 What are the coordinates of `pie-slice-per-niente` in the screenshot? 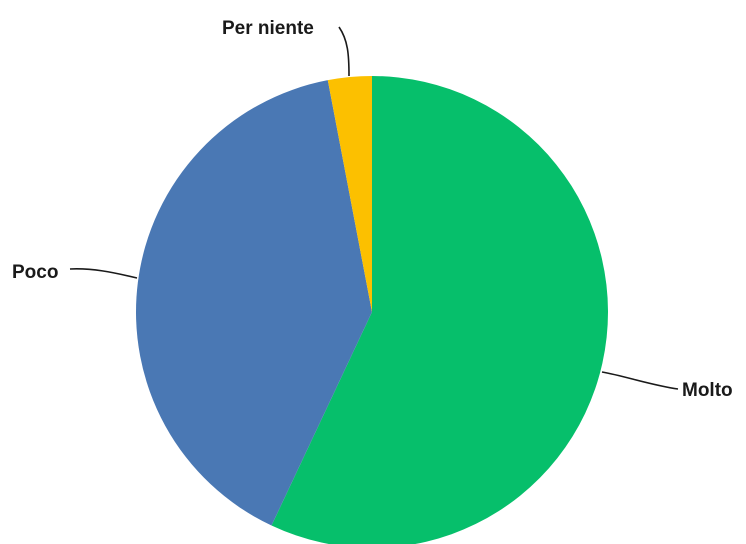 It's located at (349, 194).